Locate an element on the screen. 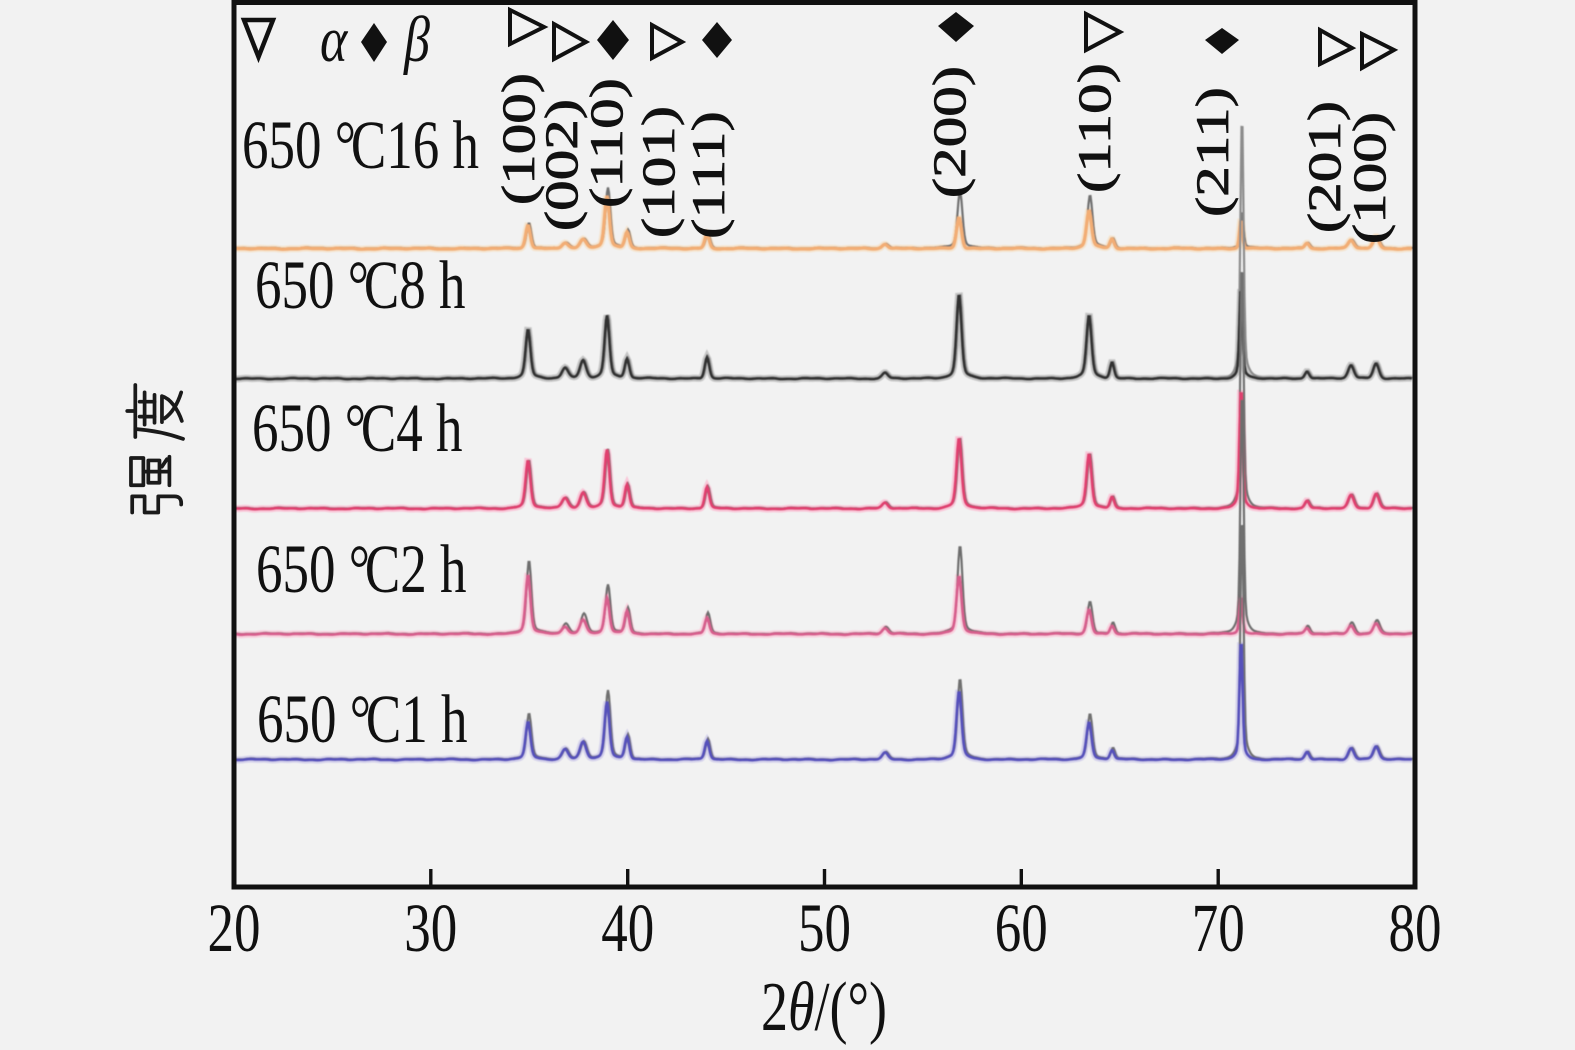 The width and height of the screenshot is (1575, 1050). svg-text: (111) is located at coordinates (708, 175).